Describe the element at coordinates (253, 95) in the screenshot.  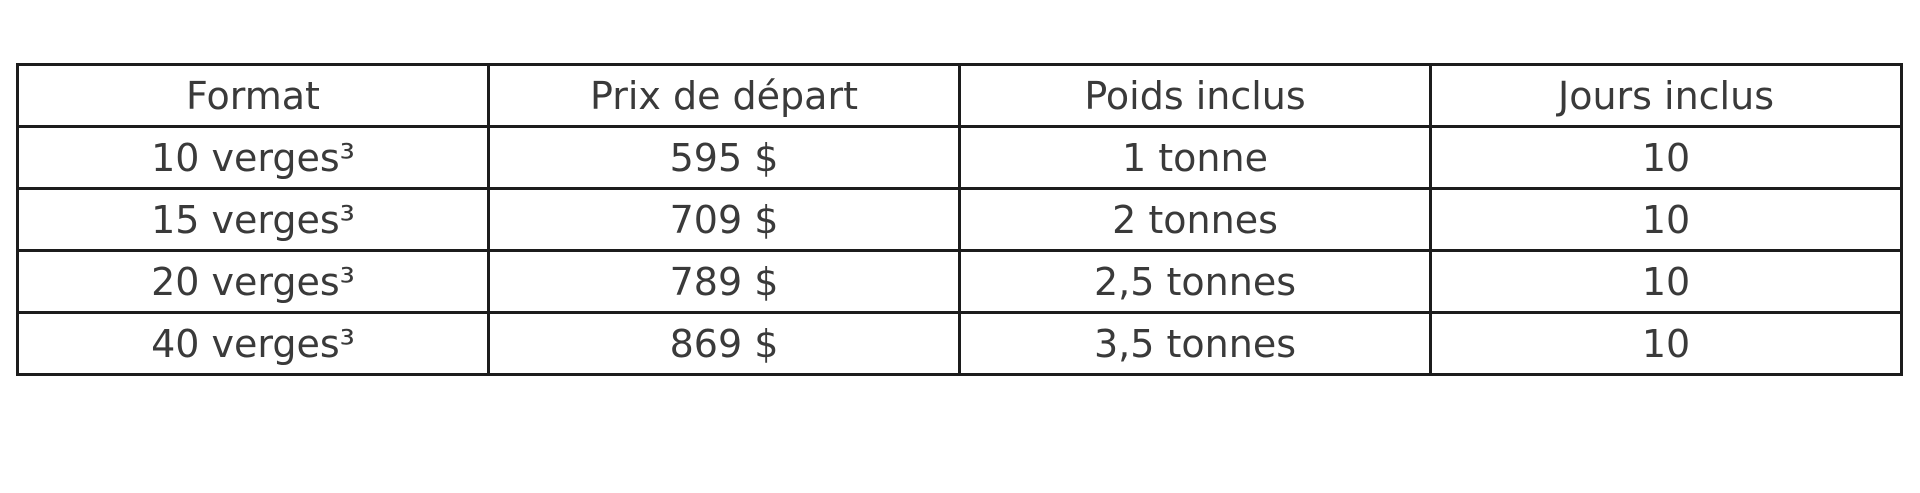
I see `column-header-format: Format` at that location.